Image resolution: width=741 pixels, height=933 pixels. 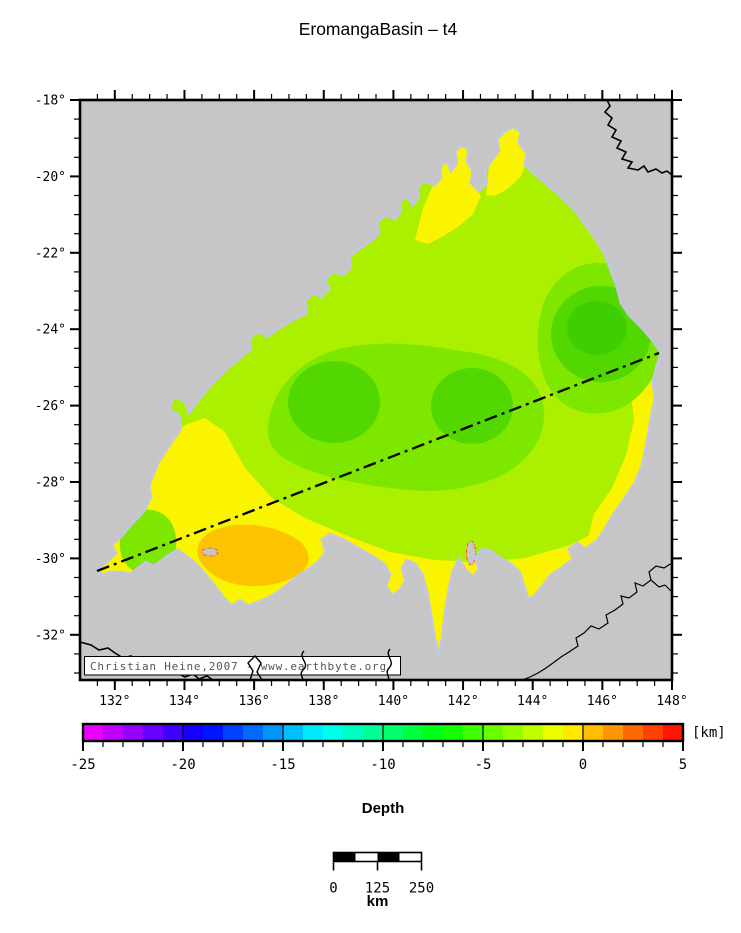 What do you see at coordinates (421, 889) in the screenshot?
I see `scalebar-tick-label: 250` at bounding box center [421, 889].